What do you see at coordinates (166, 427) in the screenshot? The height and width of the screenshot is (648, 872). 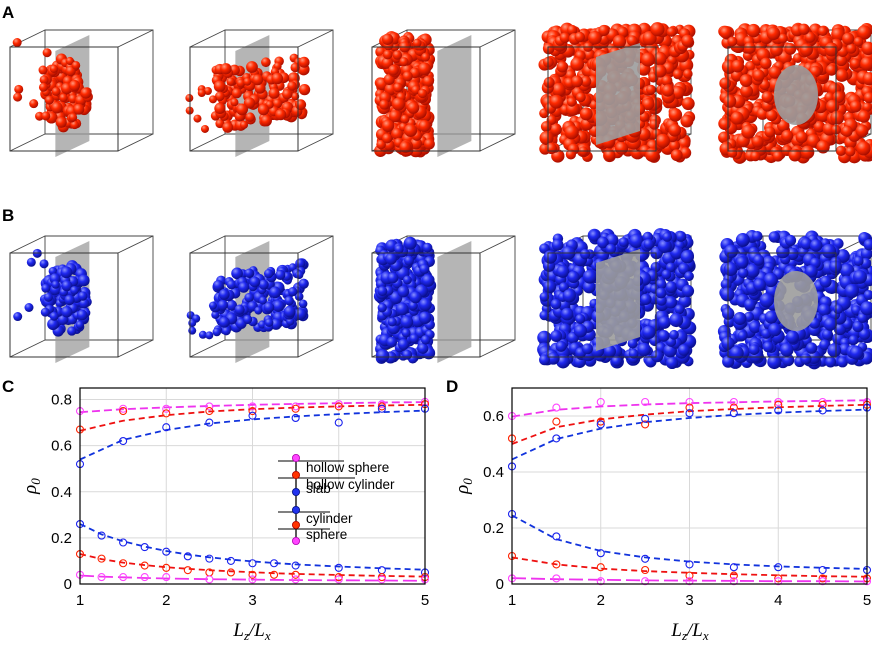 I see `data-point-slab` at bounding box center [166, 427].